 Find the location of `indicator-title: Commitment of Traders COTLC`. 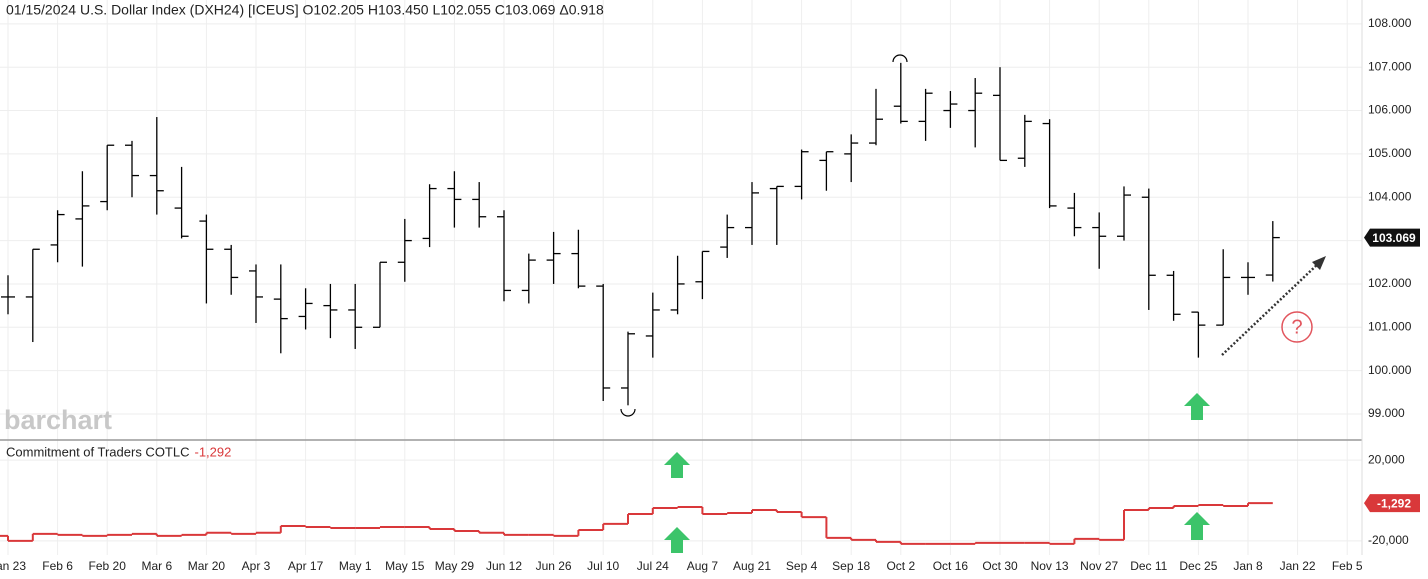

indicator-title: Commitment of Traders COTLC is located at coordinates (98, 451).